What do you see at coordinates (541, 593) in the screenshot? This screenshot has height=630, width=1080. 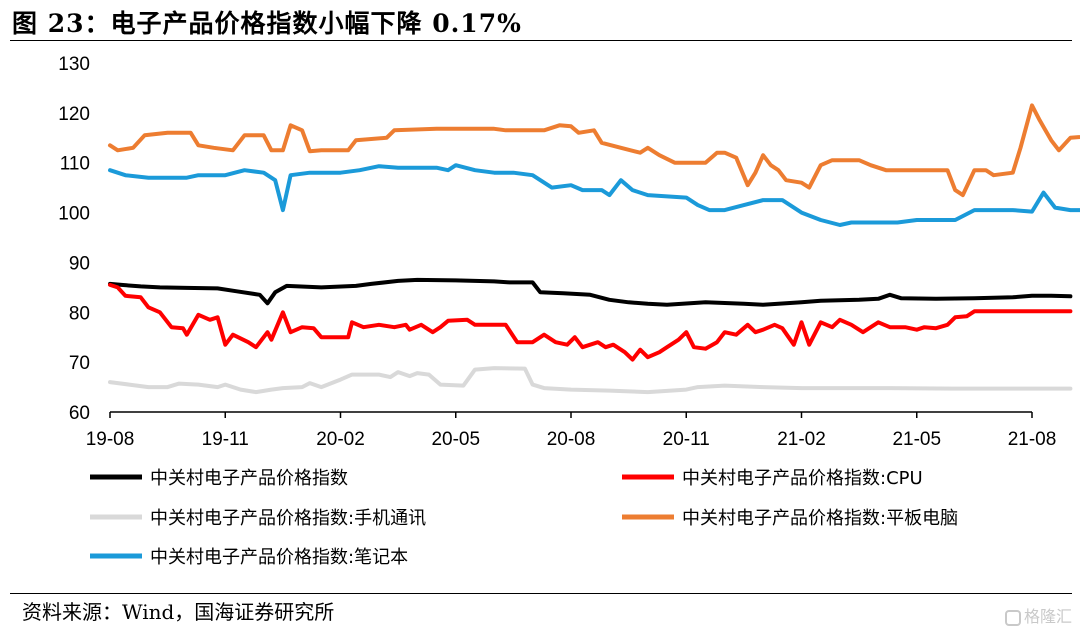 I see `source-rule` at bounding box center [541, 593].